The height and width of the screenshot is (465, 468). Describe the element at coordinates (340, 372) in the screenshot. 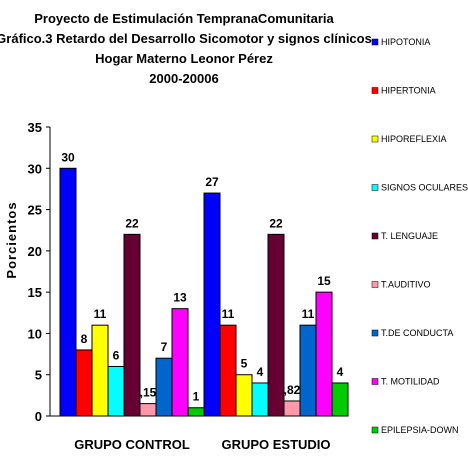

I see `data-label-1-8: 4` at that location.